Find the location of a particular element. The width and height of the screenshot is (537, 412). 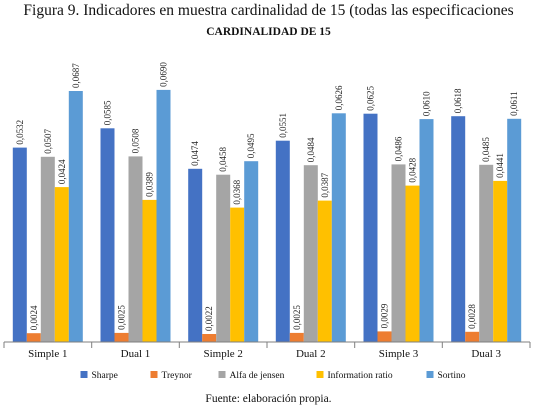

data-label: 0,0028 is located at coordinates (472, 316).